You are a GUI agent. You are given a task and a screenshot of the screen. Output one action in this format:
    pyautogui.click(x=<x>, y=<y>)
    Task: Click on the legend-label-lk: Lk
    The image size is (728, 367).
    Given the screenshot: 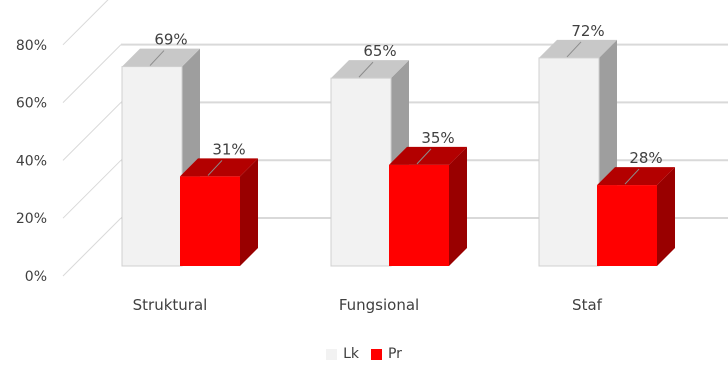 What is the action you would take?
    pyautogui.click(x=351, y=354)
    